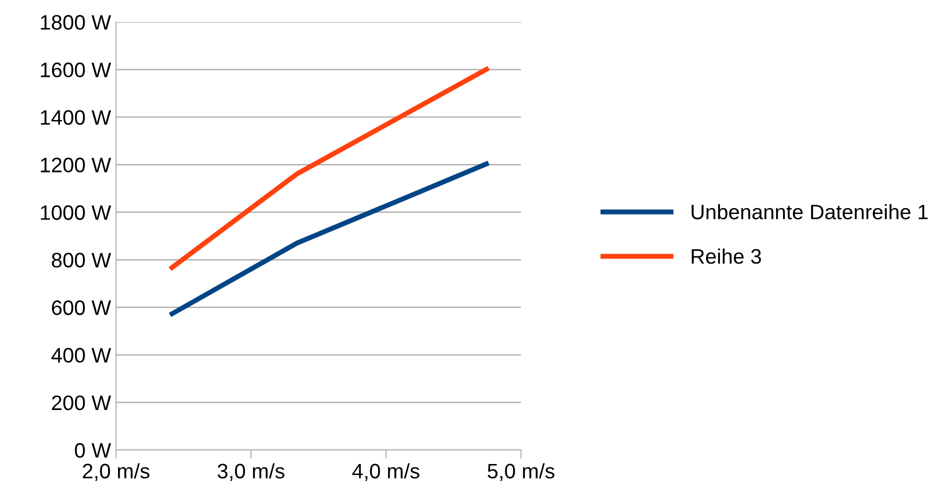  I want to click on x-tick-label: 3,0 m/s, so click(251, 472).